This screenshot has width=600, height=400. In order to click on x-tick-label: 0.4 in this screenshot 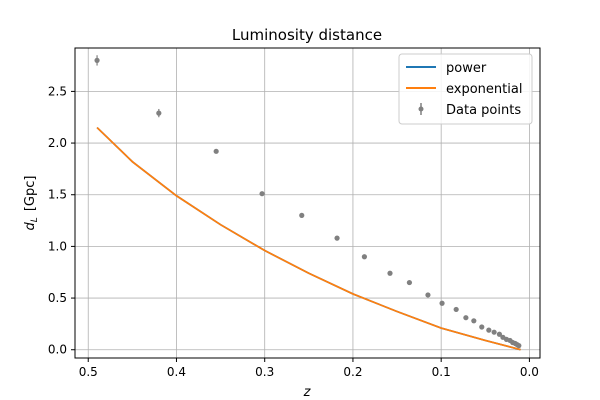, I will do `click(176, 372)`.